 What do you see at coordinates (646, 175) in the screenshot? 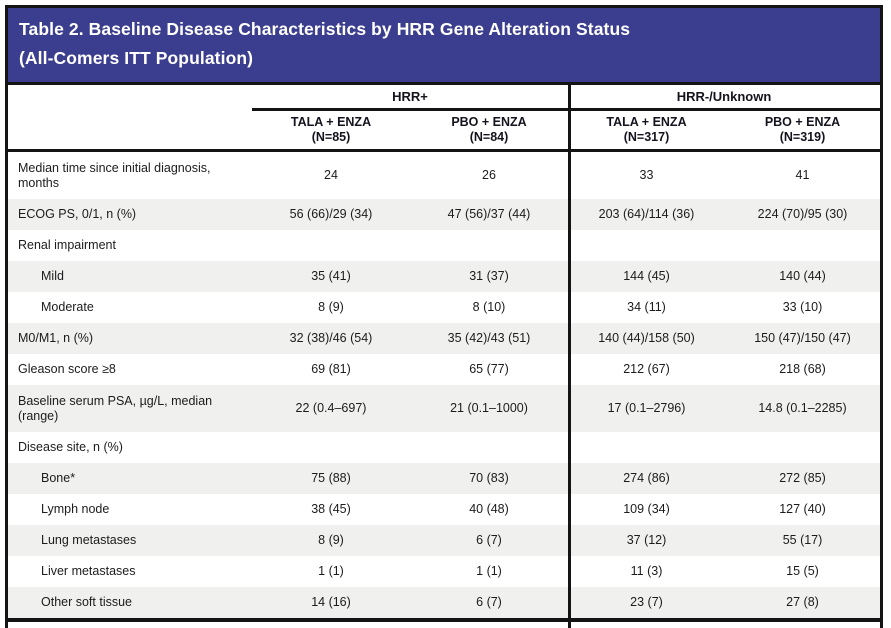
I see `row-value: 33` at bounding box center [646, 175].